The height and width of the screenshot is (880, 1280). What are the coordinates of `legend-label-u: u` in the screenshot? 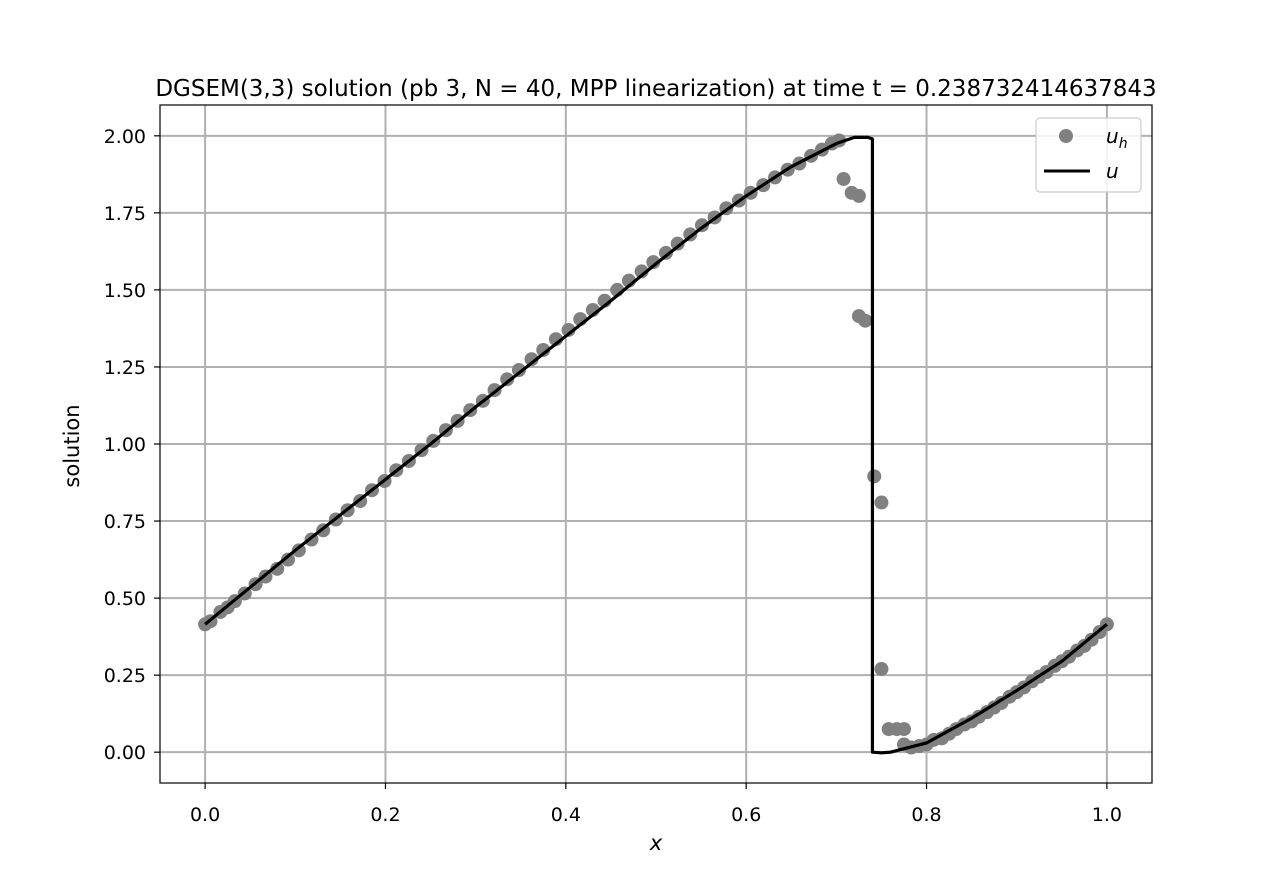 It's located at (1112, 171).